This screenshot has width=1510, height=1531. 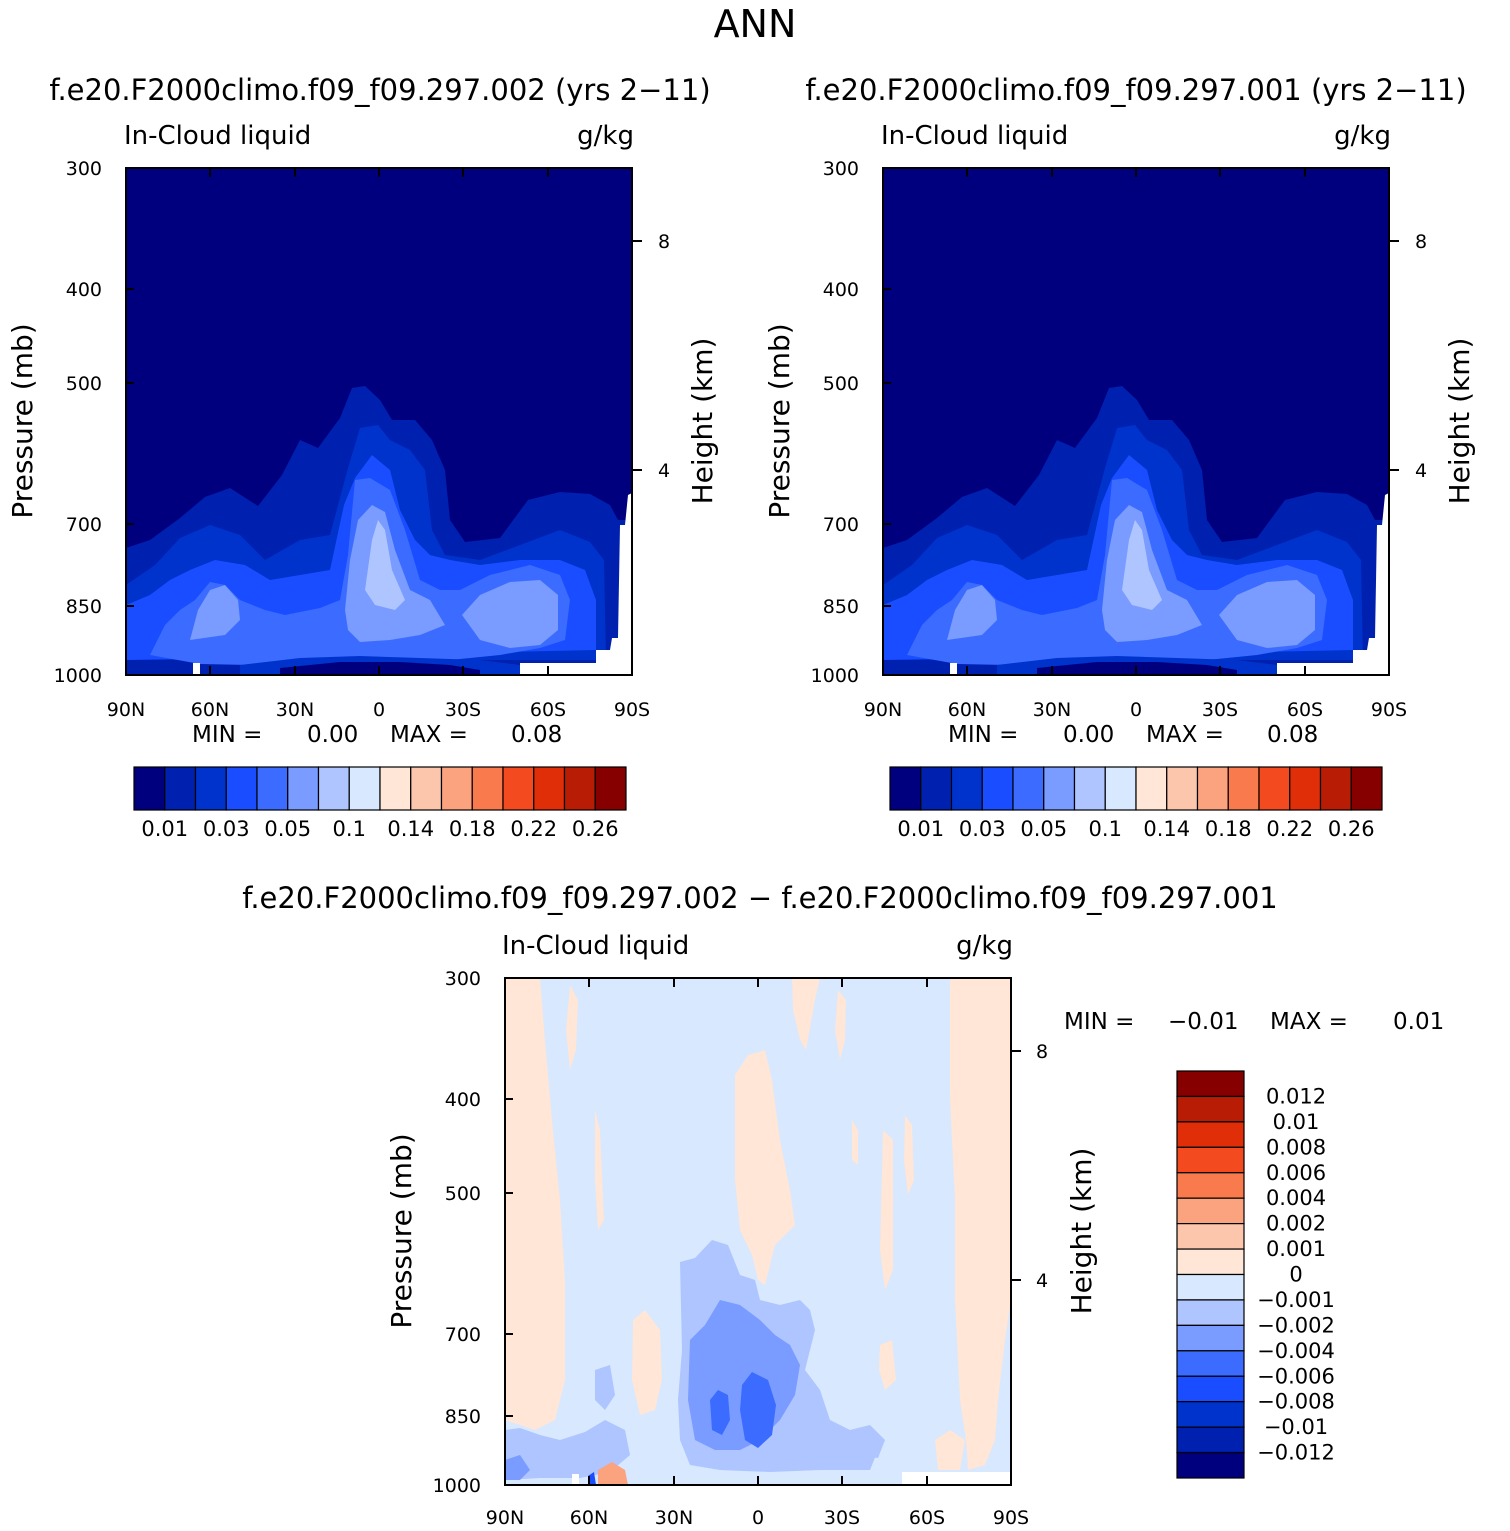 I want to click on panel-left-colorbar: 0.01 0.03 0.05 0.1 0.14 0.18 0.22 0.26, so click(x=380, y=803).